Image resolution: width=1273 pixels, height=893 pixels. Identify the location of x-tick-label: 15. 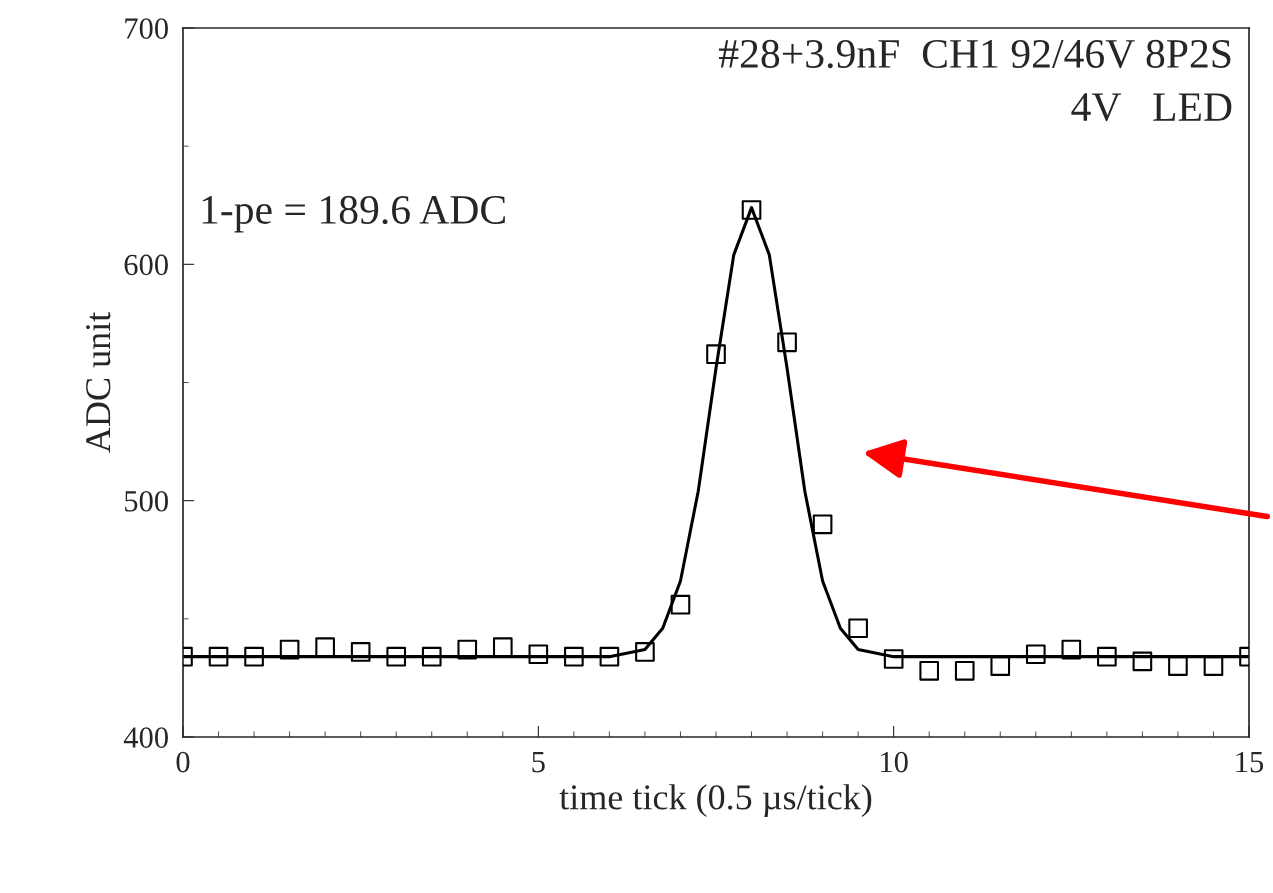
(1250, 762).